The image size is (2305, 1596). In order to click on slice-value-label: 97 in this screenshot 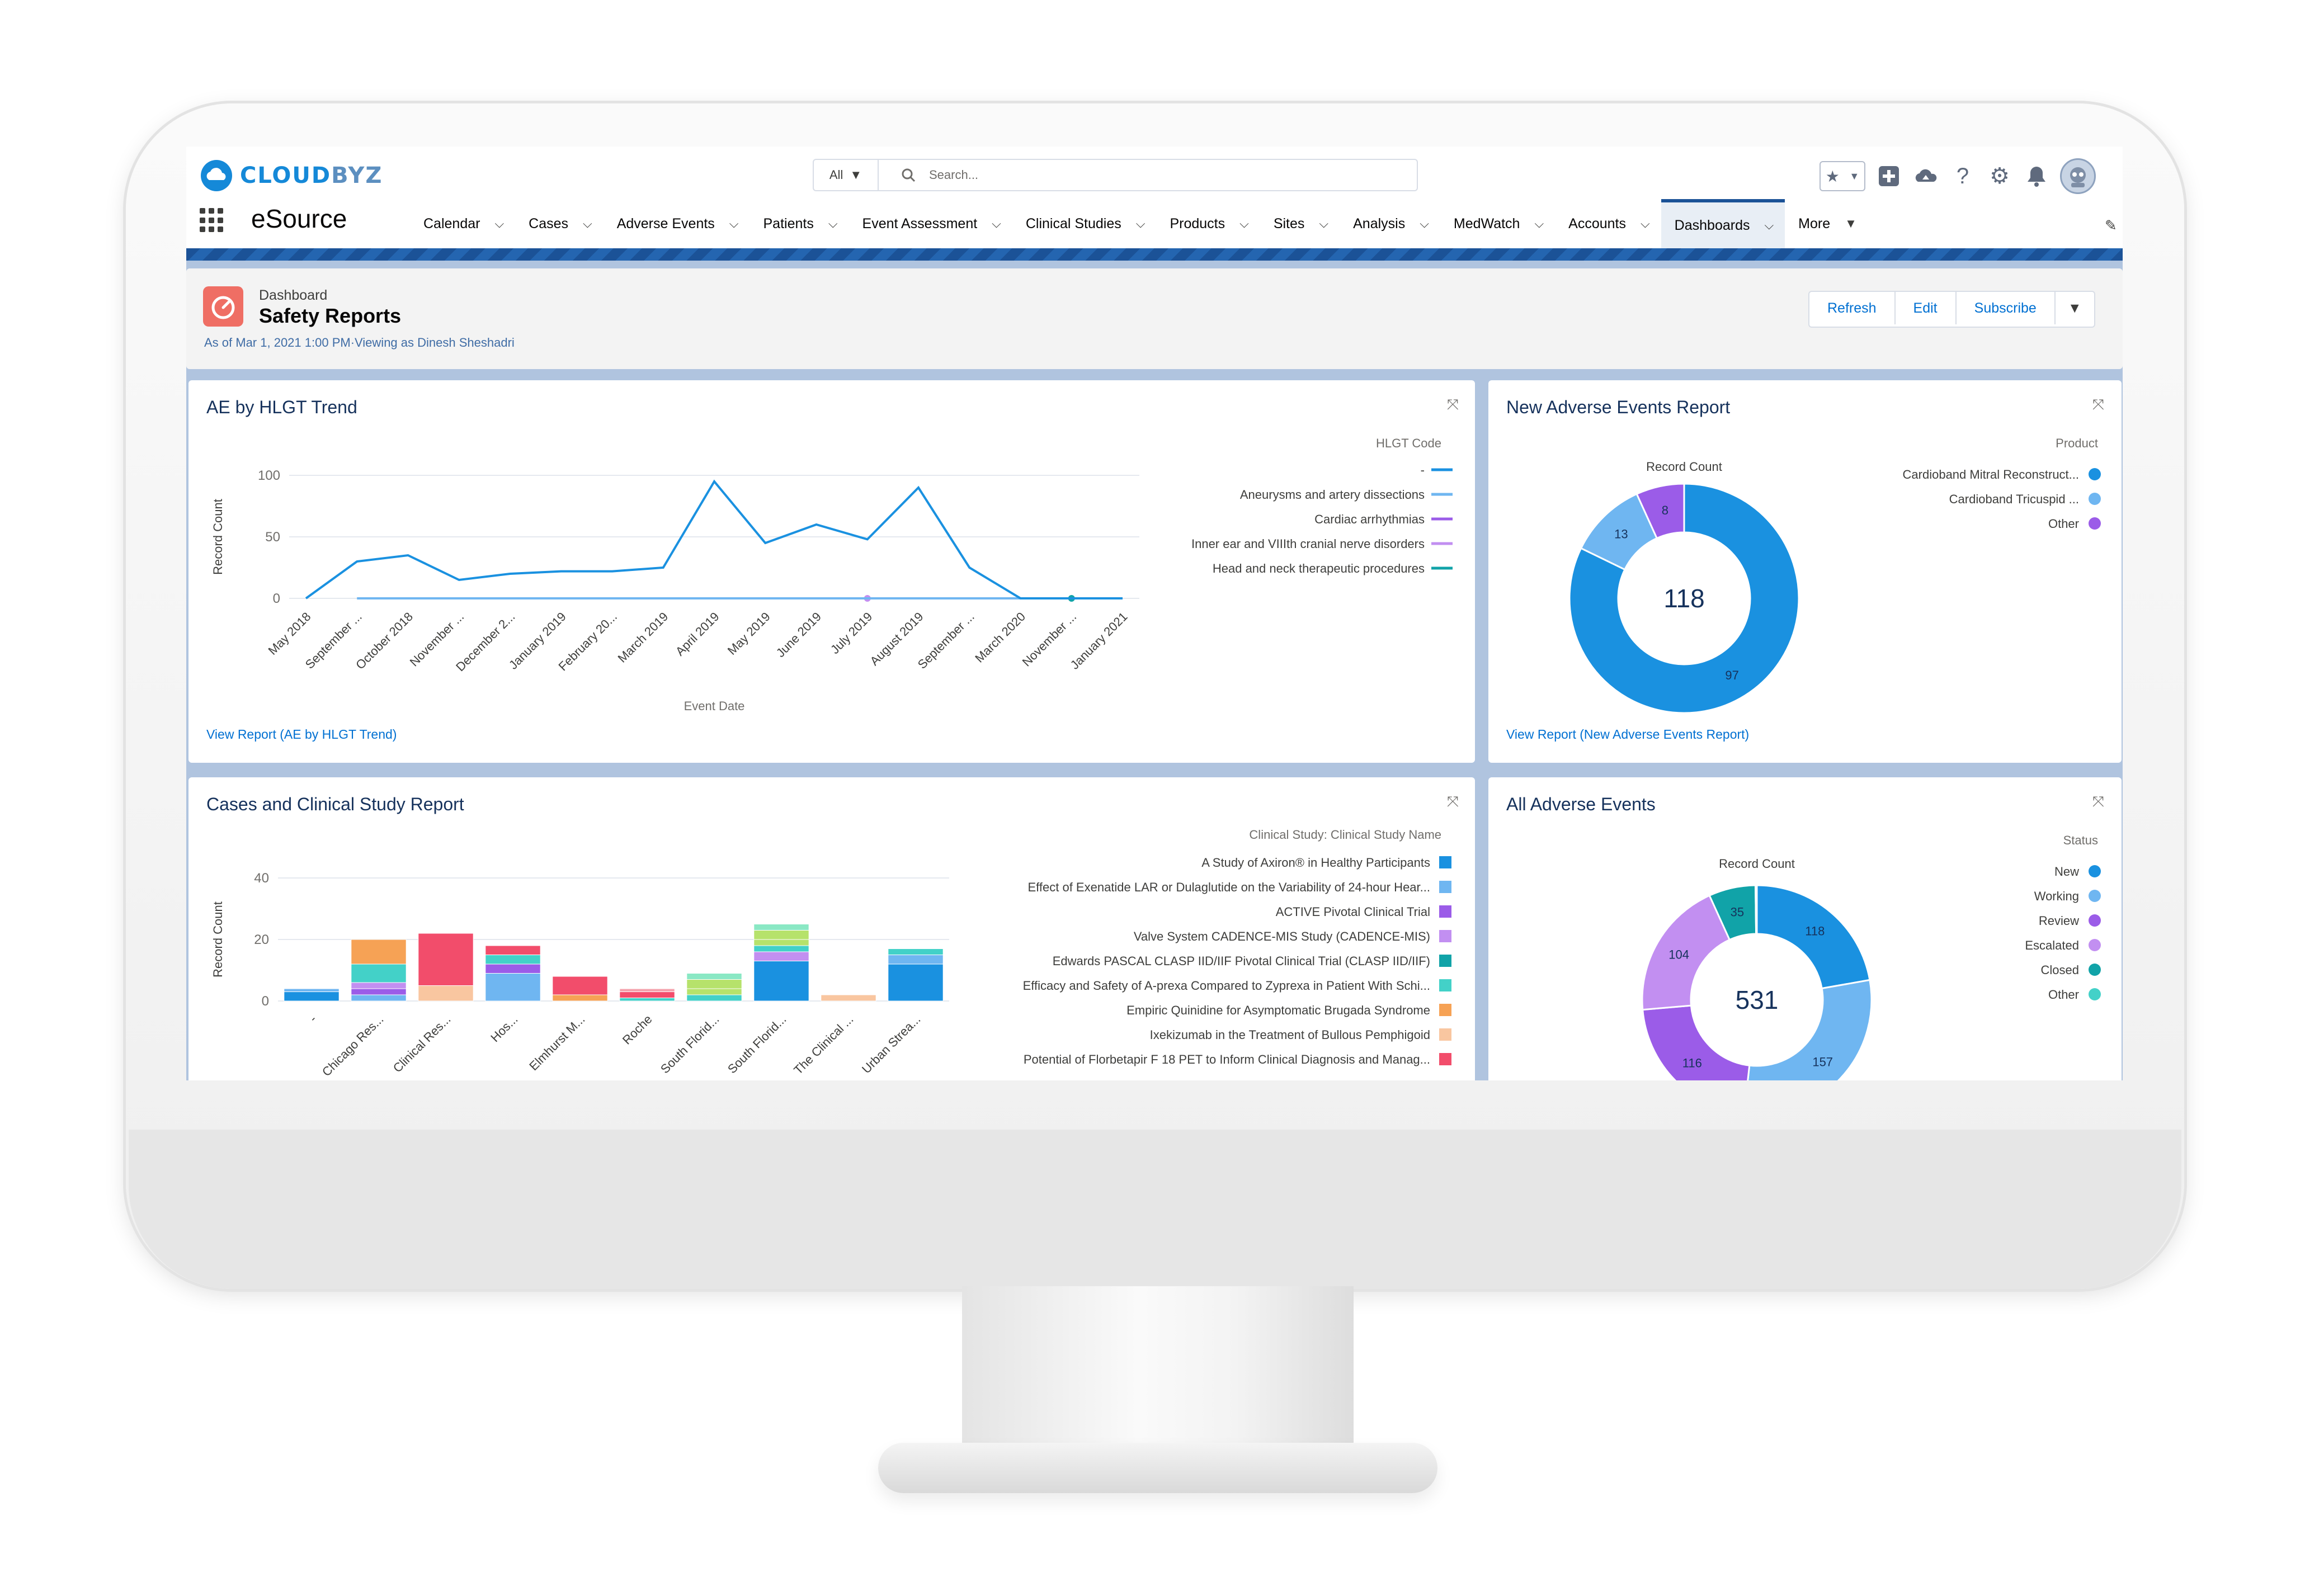, I will do `click(1731, 675)`.